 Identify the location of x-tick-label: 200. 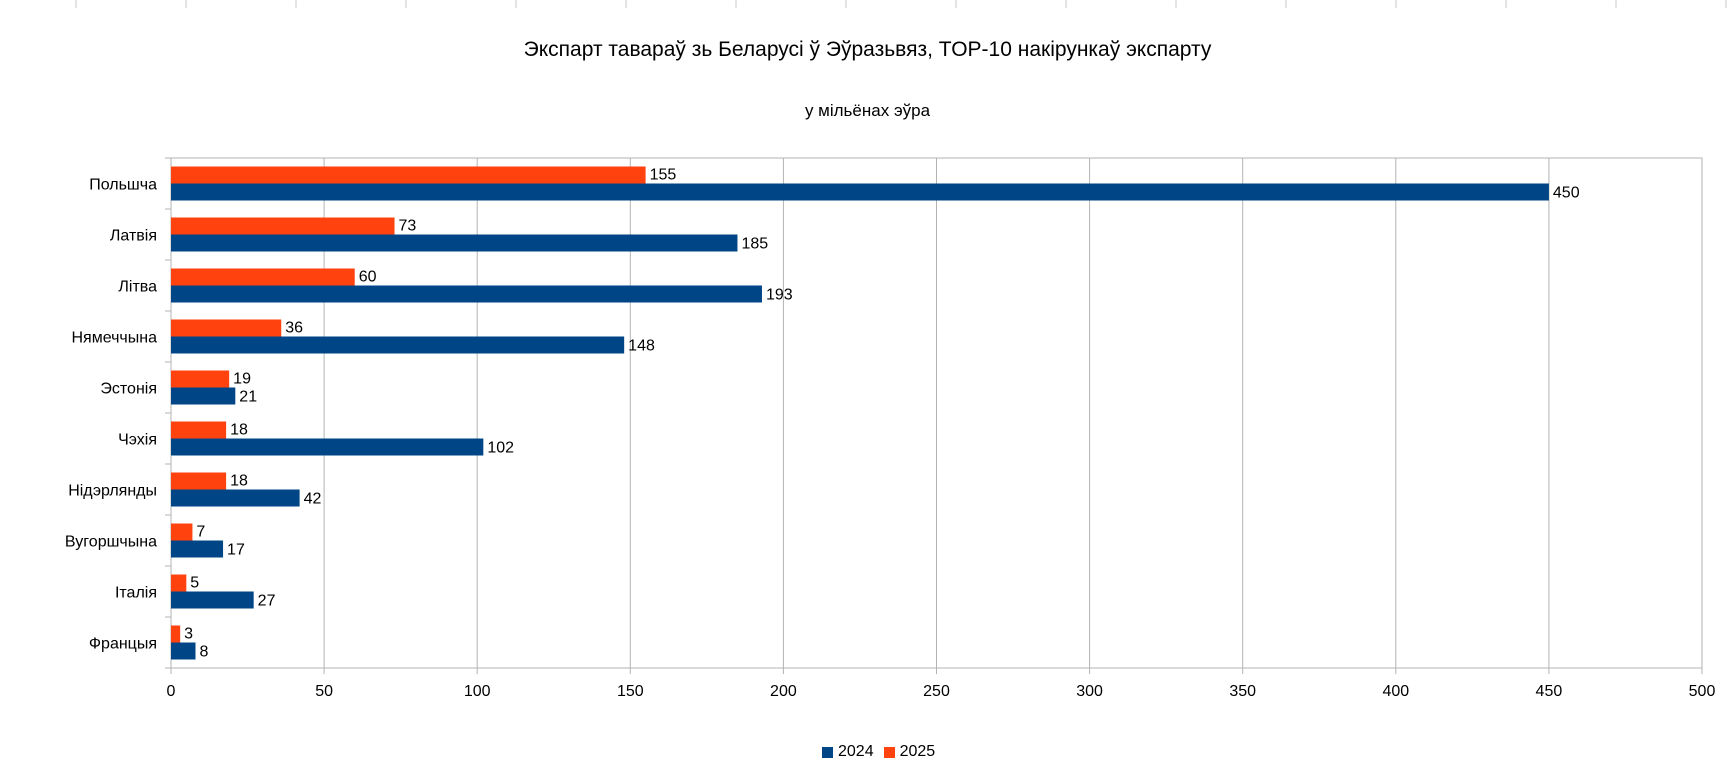
(783, 691).